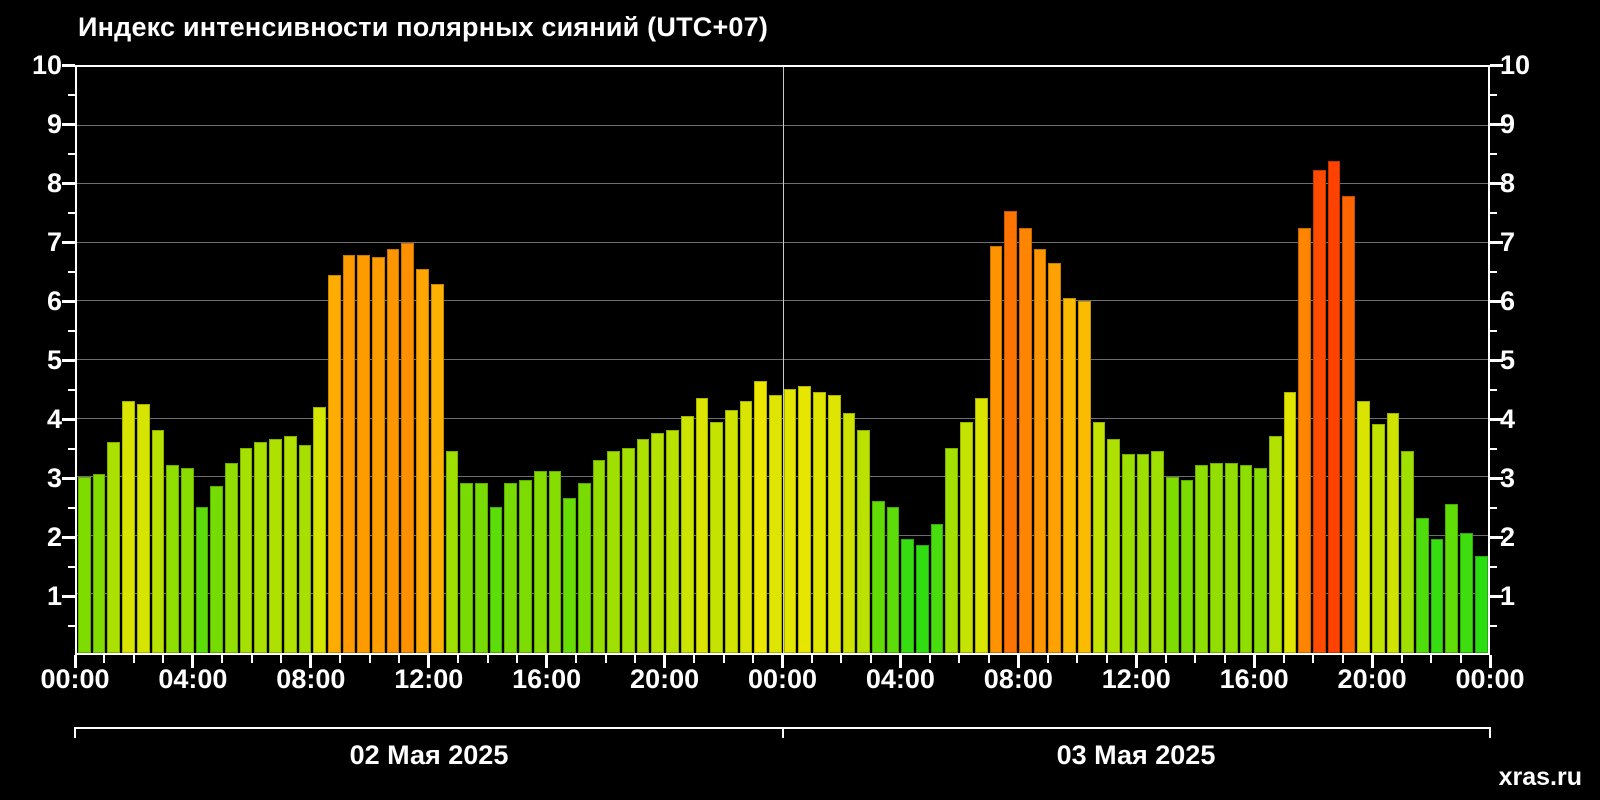 The width and height of the screenshot is (1600, 800). I want to click on date-label-day1: 02 Мая 2025, so click(429, 755).